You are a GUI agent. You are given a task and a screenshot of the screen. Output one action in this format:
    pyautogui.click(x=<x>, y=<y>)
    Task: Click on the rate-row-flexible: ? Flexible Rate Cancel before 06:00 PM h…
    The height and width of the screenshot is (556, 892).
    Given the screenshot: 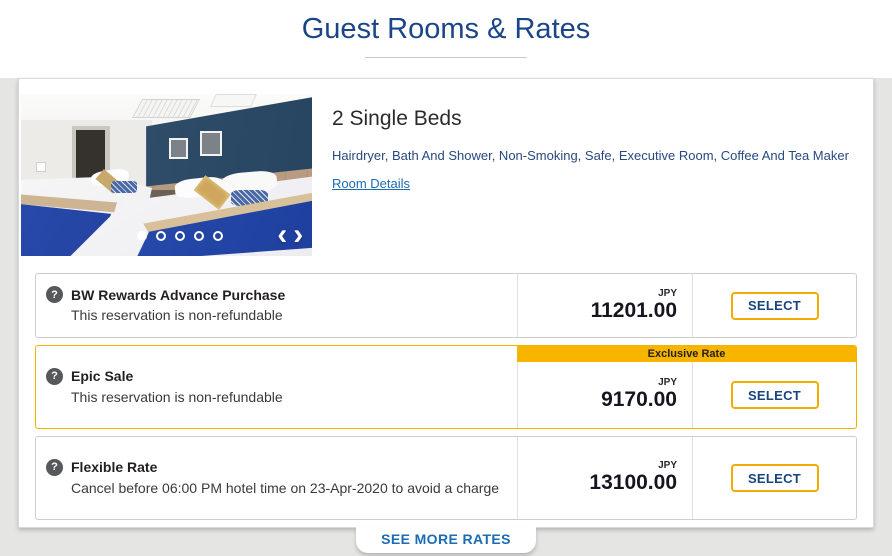 What is the action you would take?
    pyautogui.click(x=446, y=478)
    